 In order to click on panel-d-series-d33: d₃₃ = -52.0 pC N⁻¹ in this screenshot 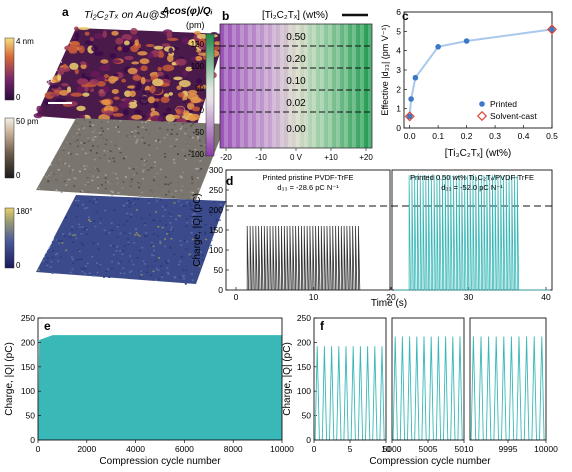, I will do `click(472, 187)`.